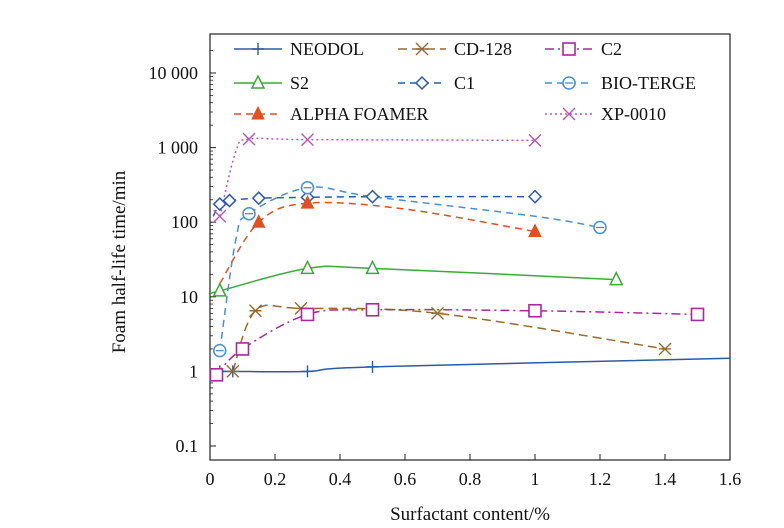 The height and width of the screenshot is (528, 784). Describe the element at coordinates (178, 148) in the screenshot. I see `y-tick-label: 1 000` at that location.